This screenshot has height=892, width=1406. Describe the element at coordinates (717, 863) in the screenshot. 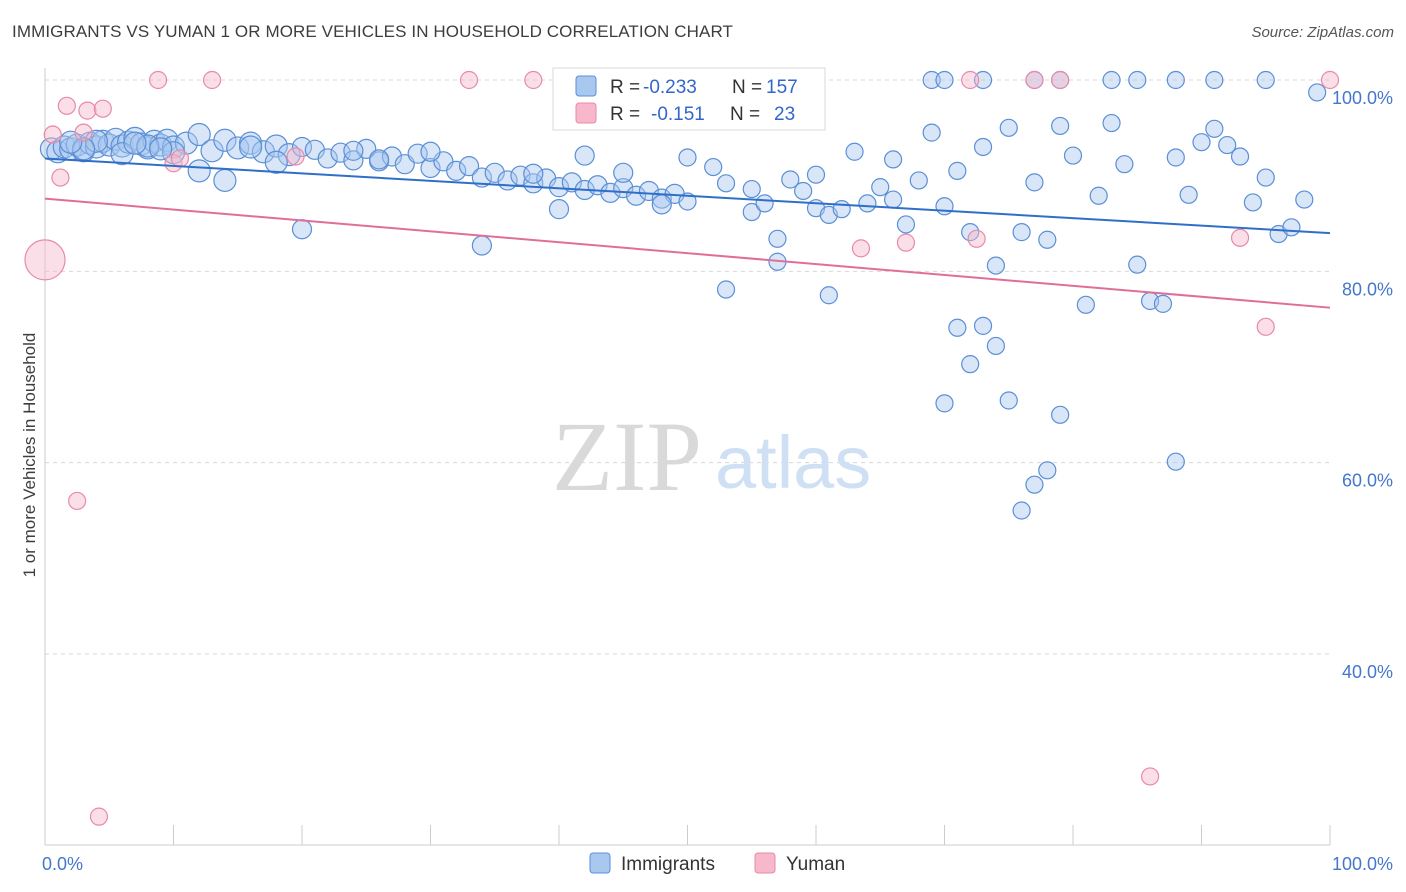

I see `series-legend: Immigrants Yuman` at that location.